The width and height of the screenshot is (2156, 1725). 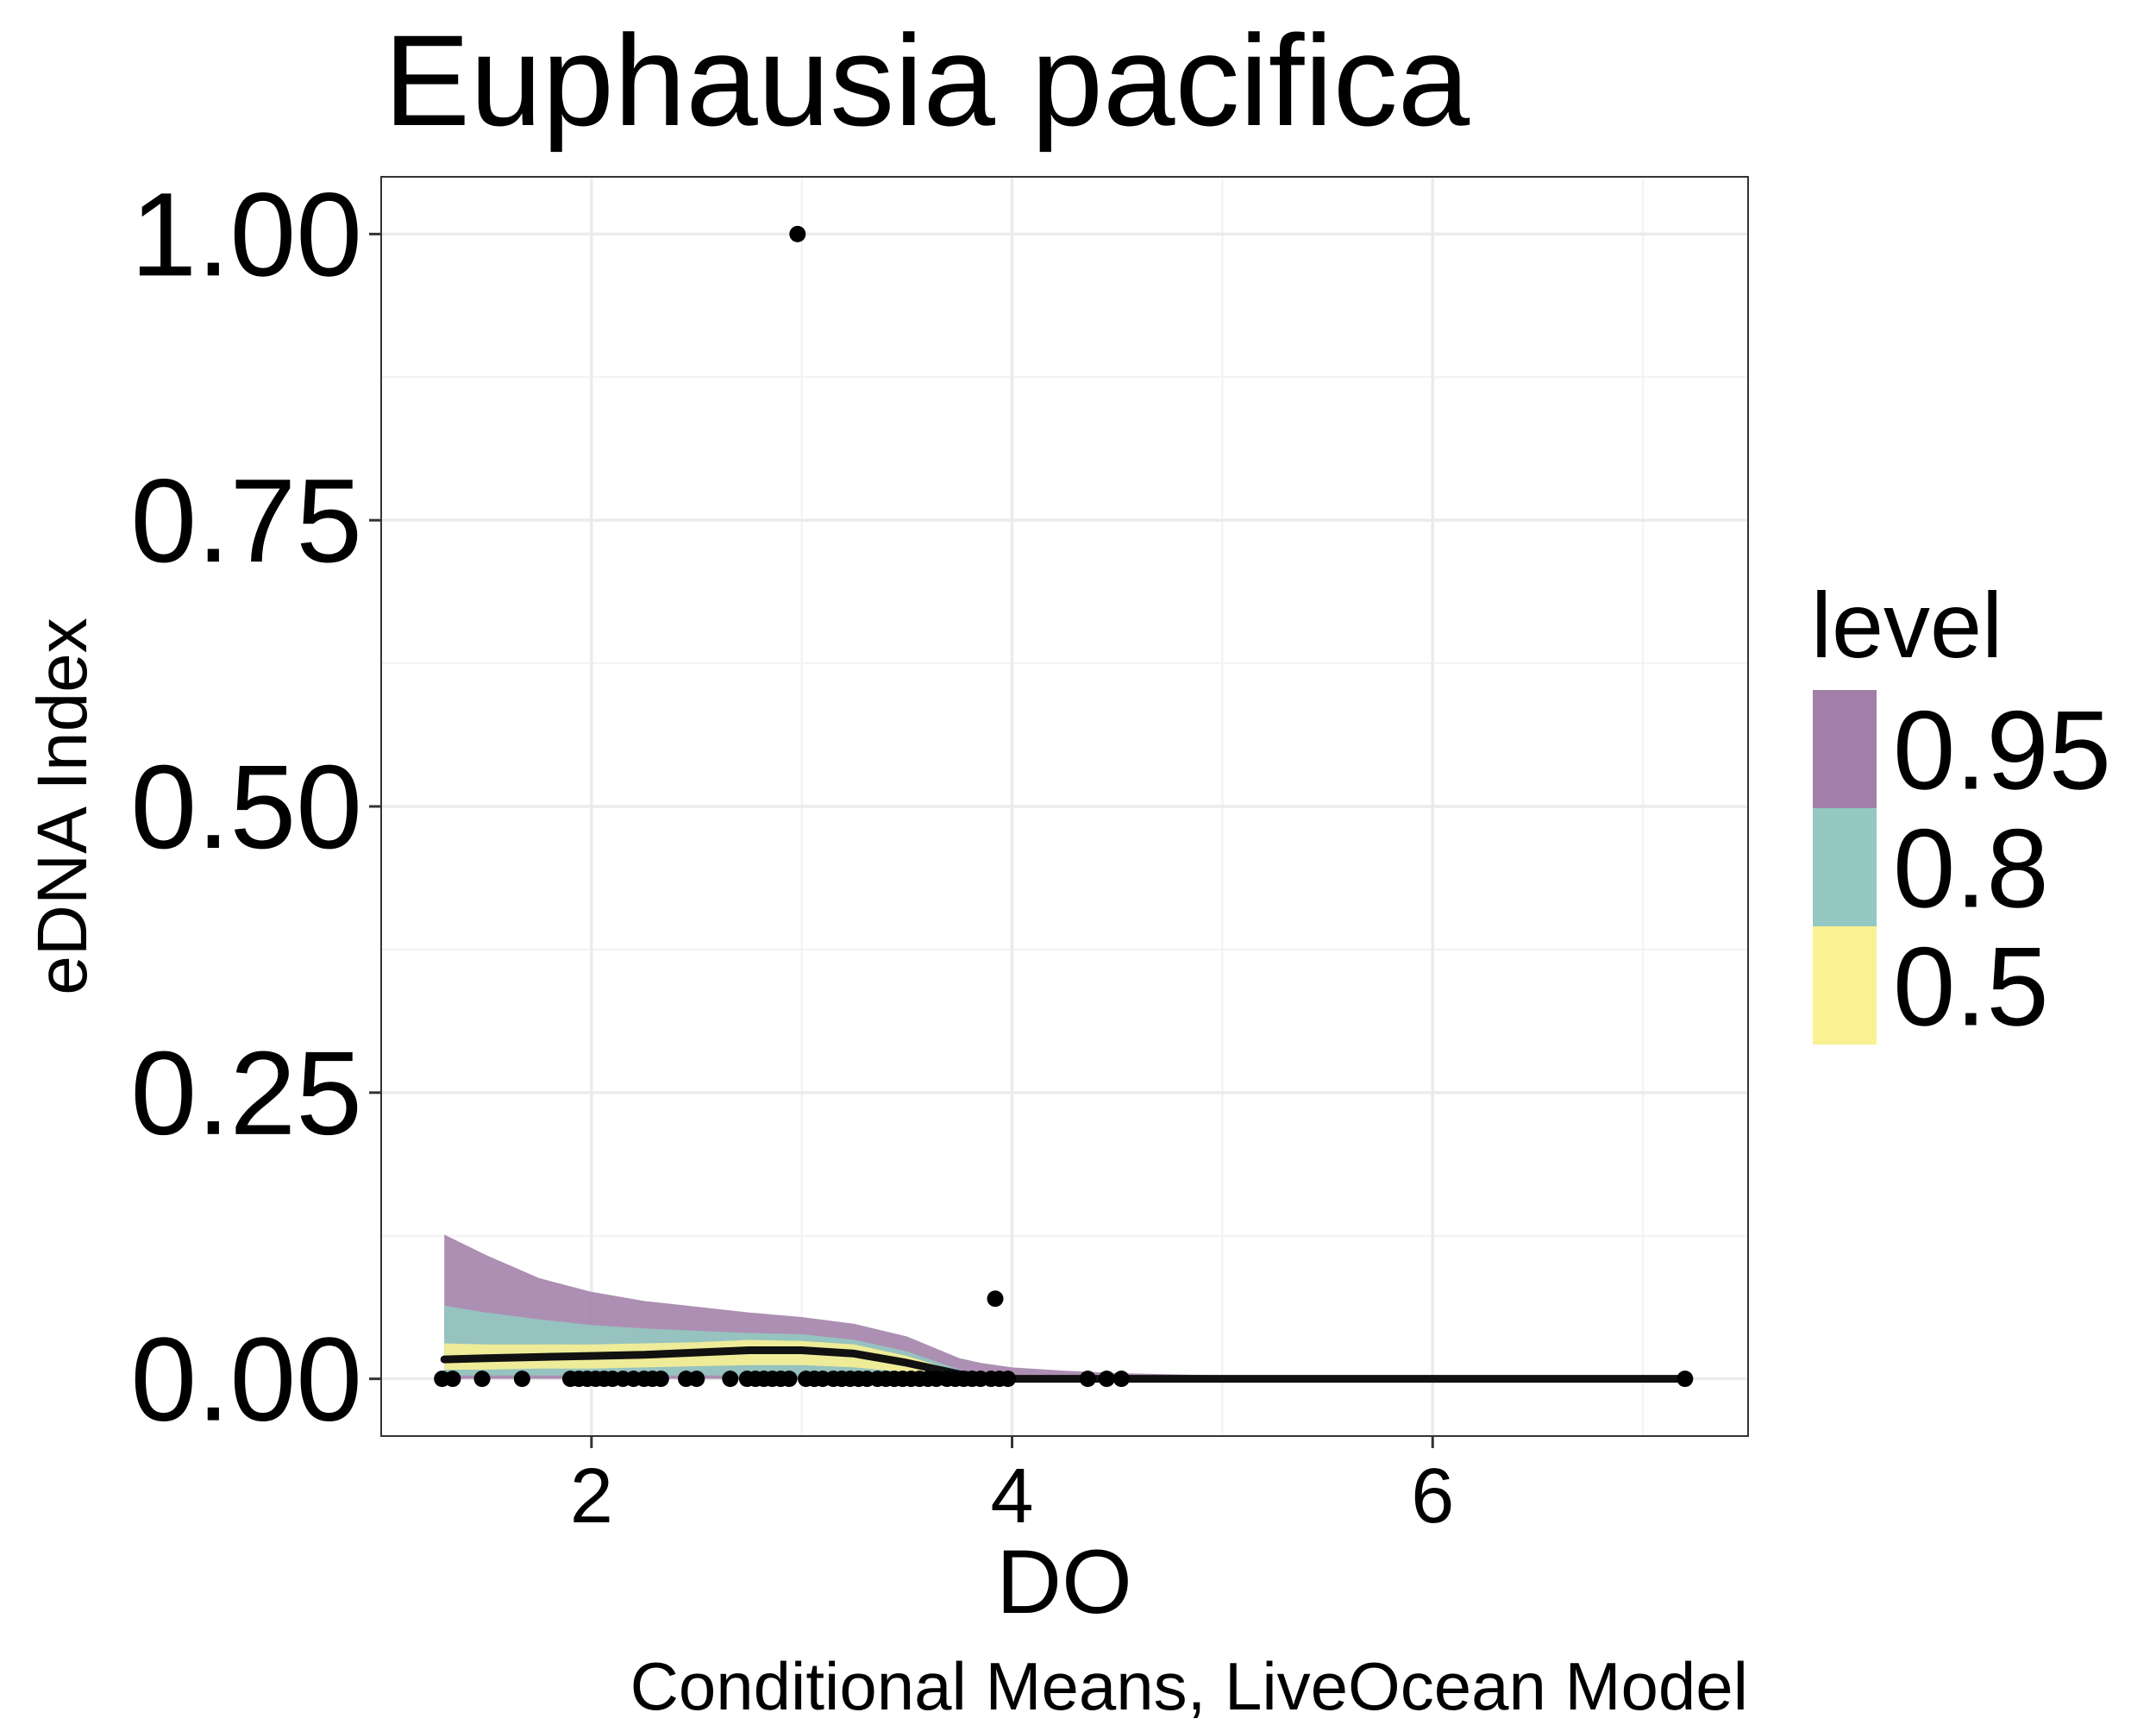 I want to click on legend: level 0.950.80.5, so click(x=1961, y=812).